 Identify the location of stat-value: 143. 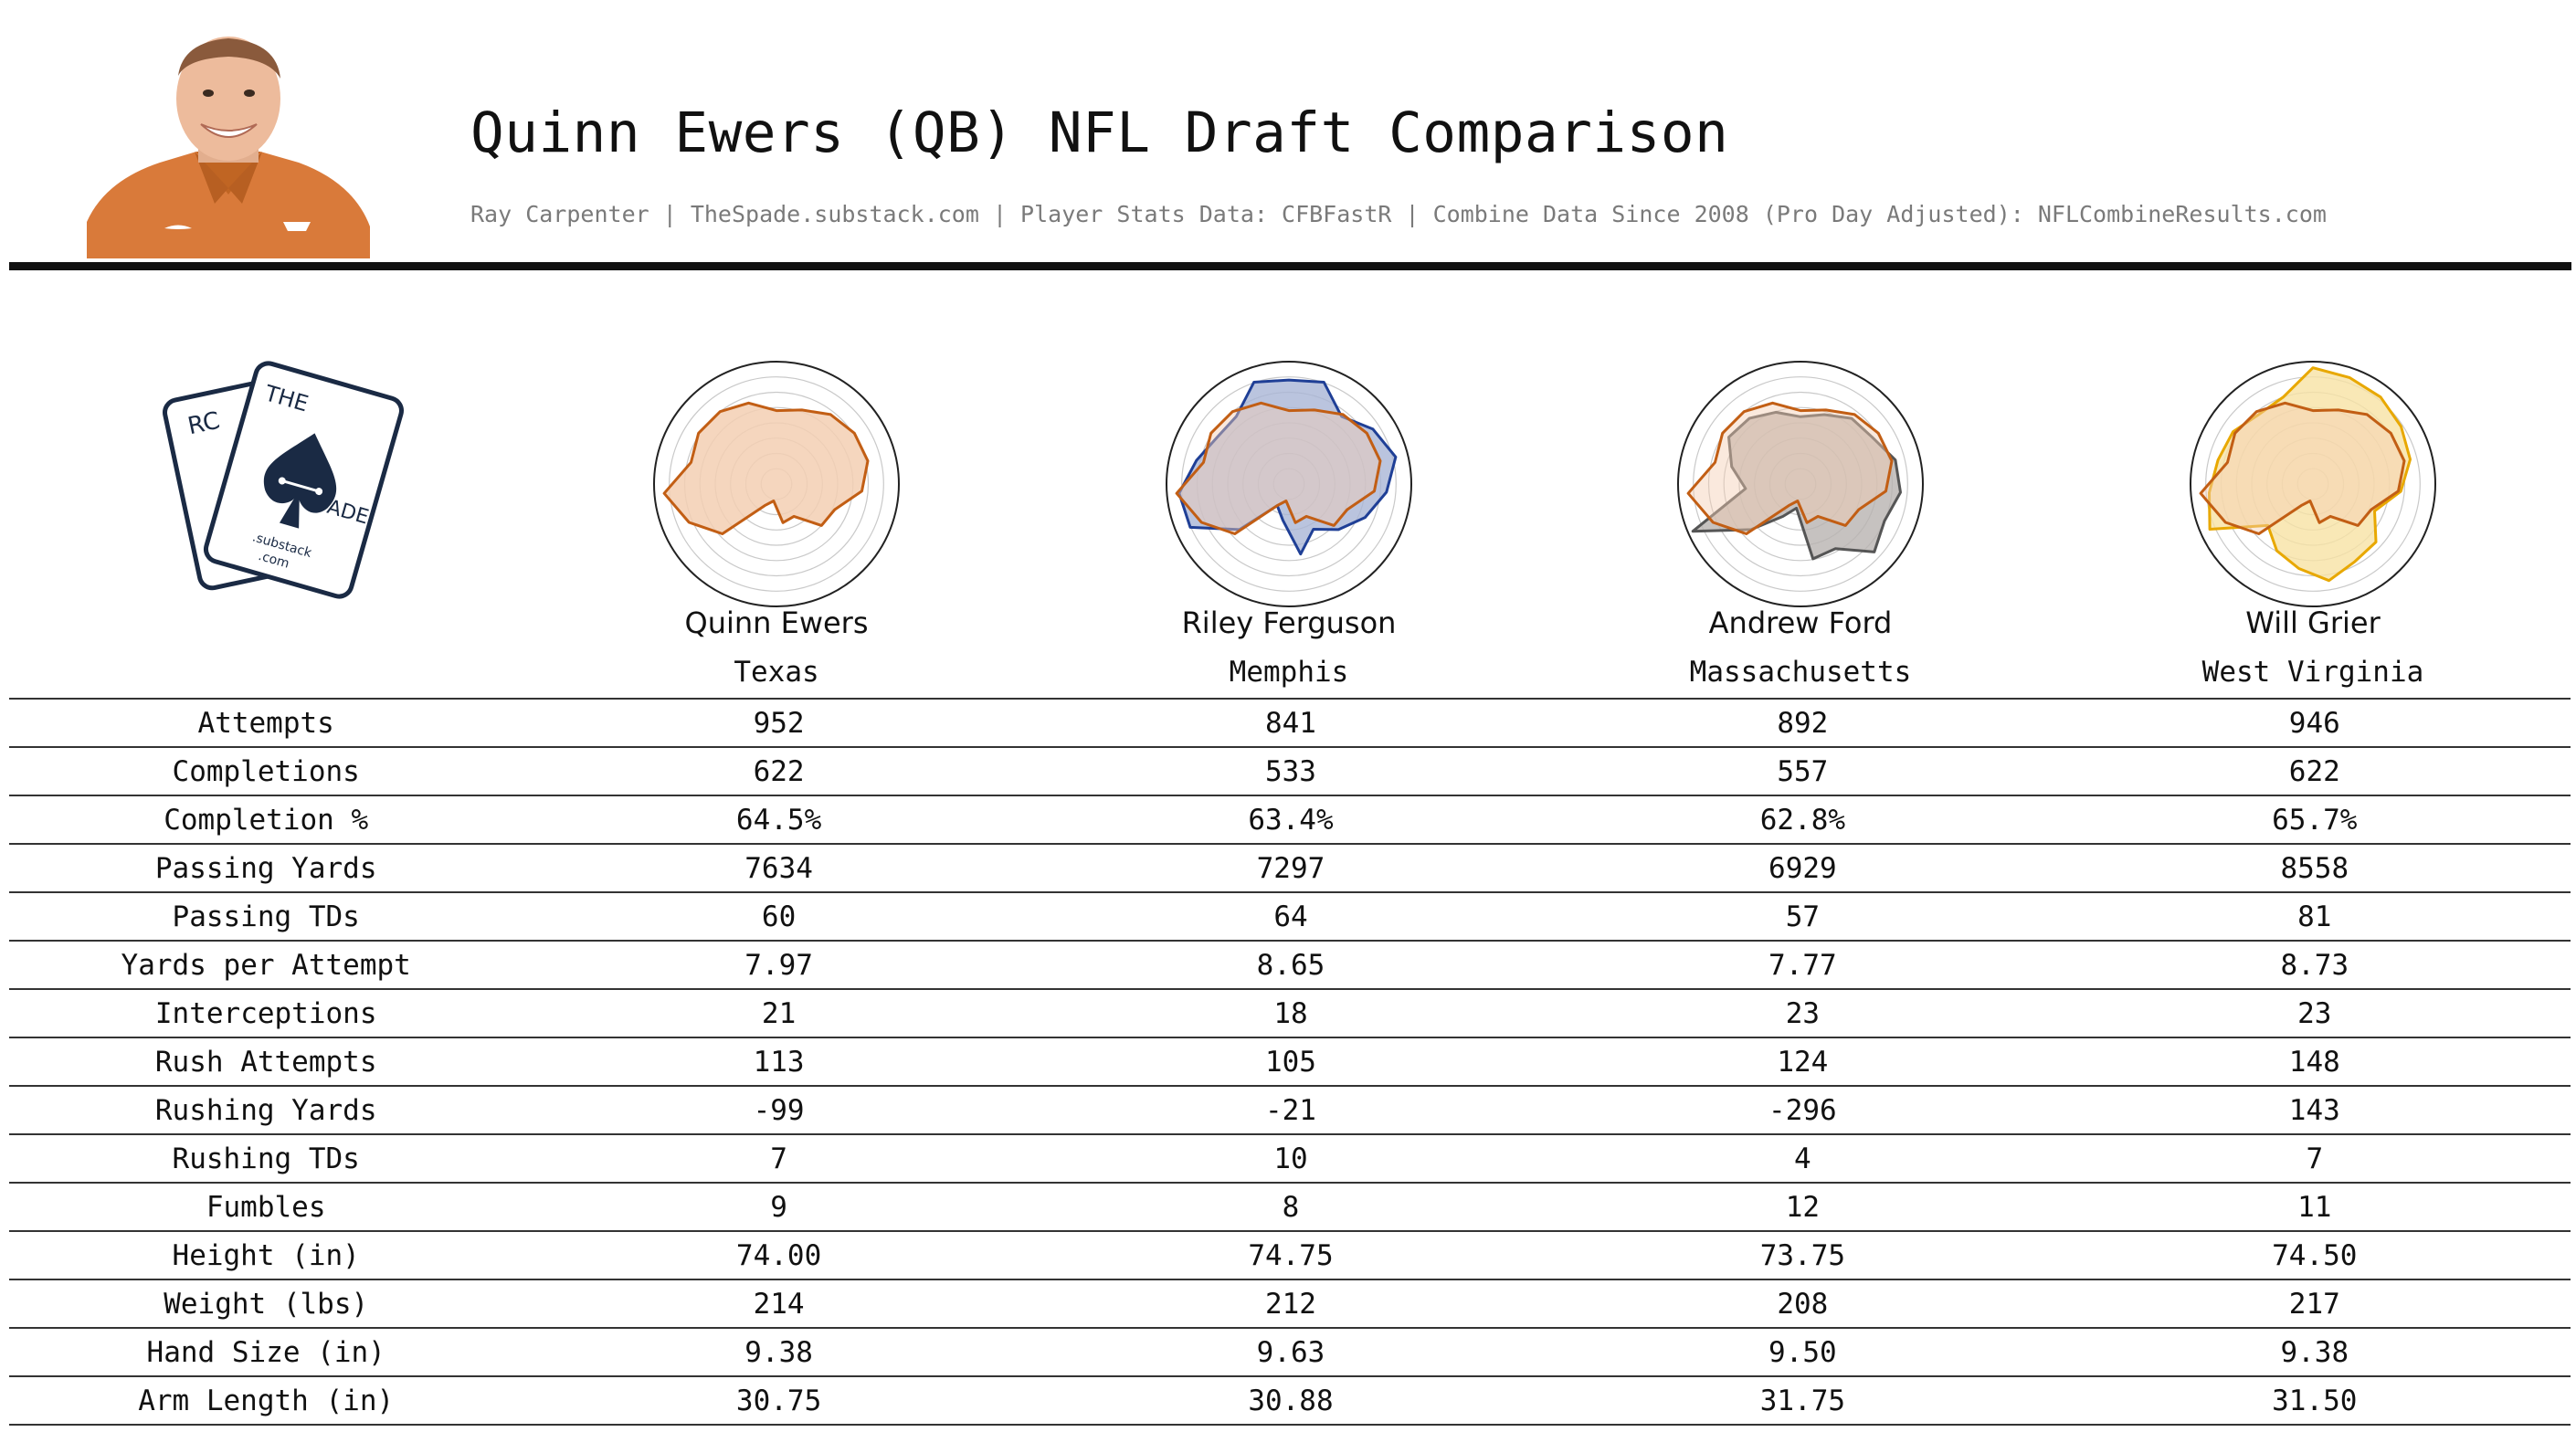
(2314, 1109).